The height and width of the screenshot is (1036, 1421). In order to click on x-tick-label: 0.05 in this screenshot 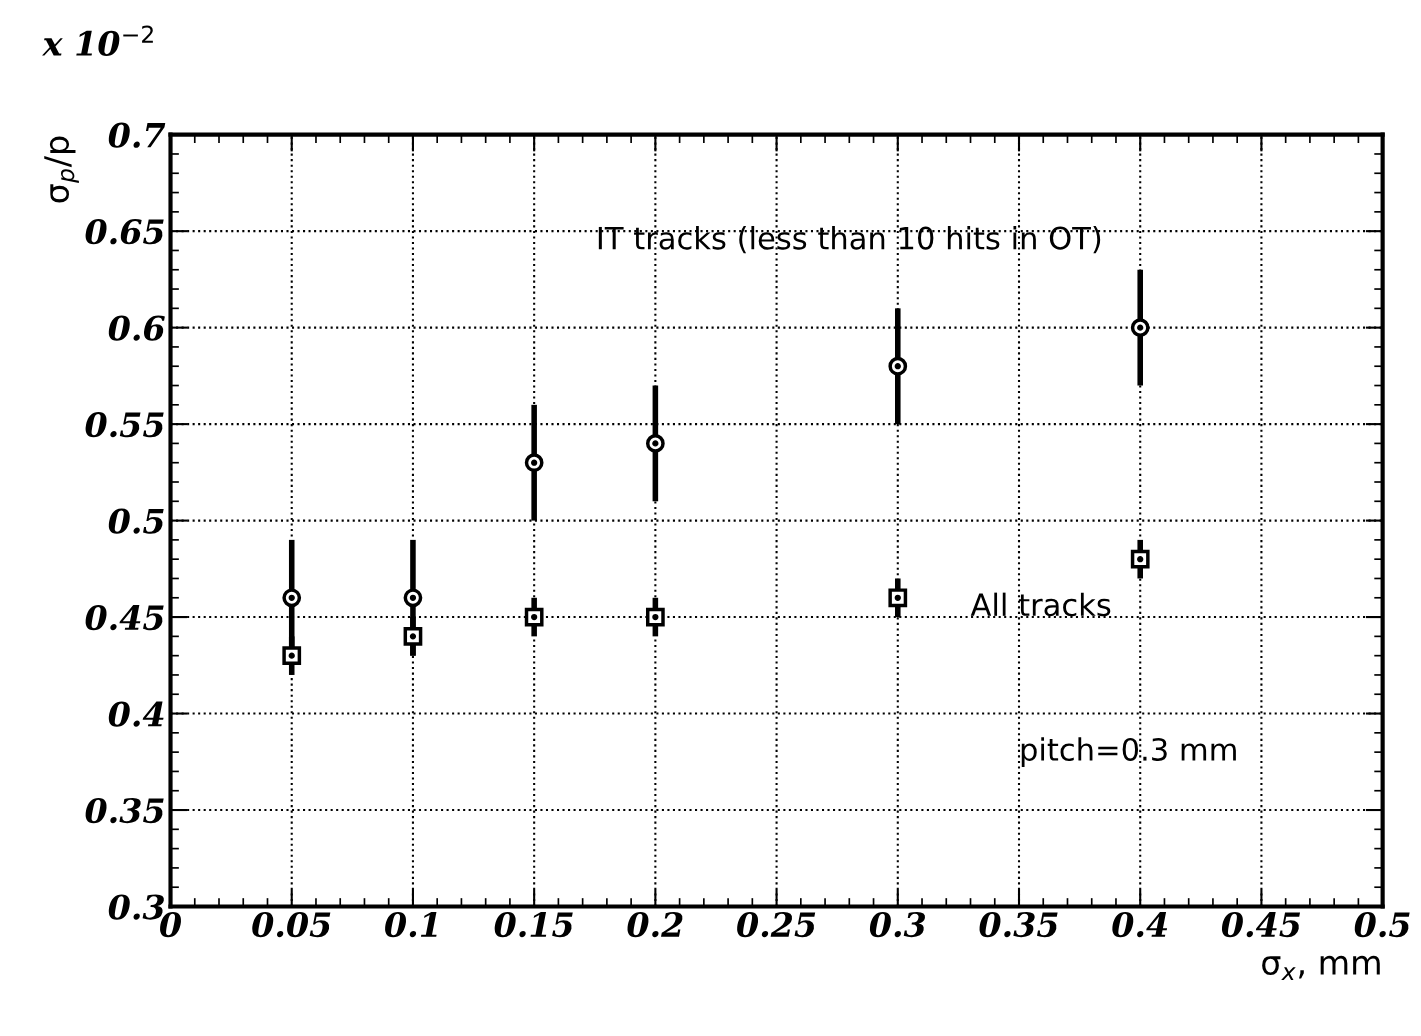, I will do `click(291, 924)`.